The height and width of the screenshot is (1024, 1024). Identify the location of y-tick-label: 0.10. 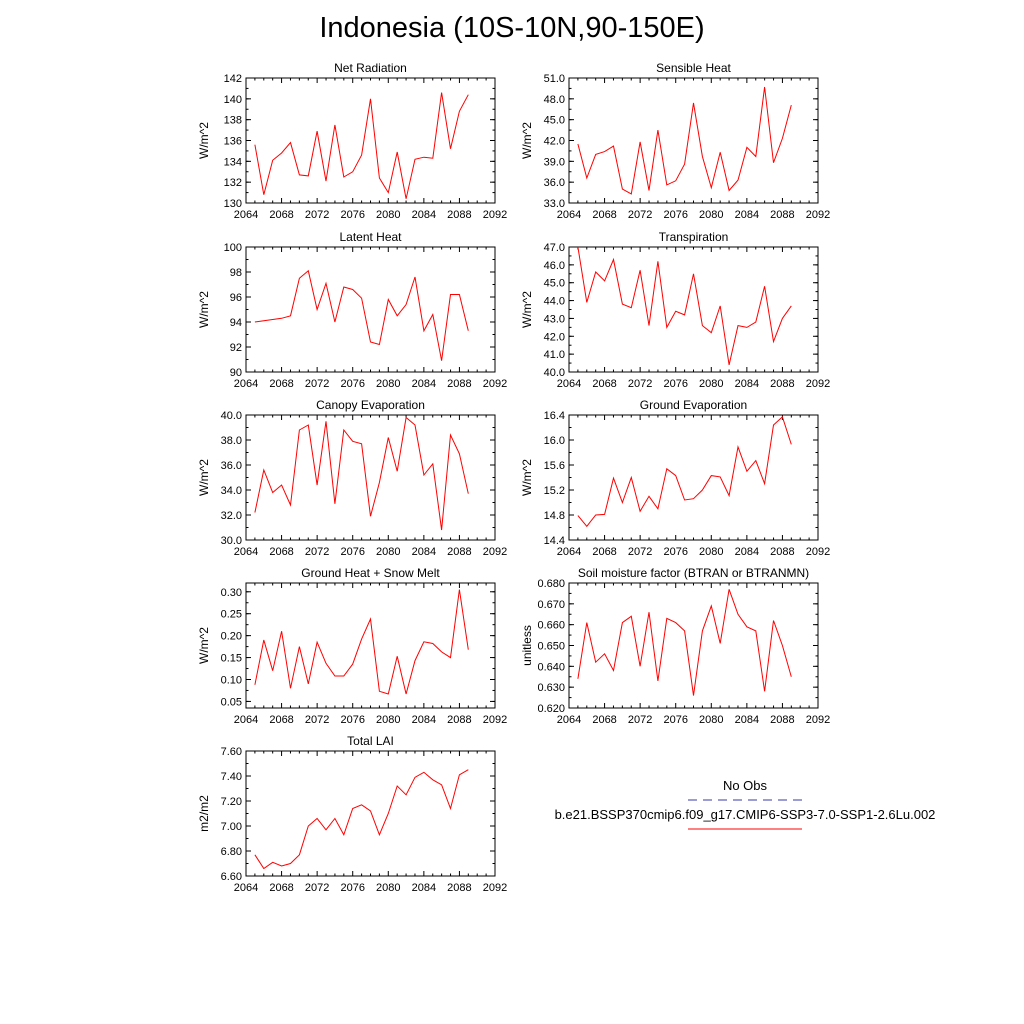
(231, 680).